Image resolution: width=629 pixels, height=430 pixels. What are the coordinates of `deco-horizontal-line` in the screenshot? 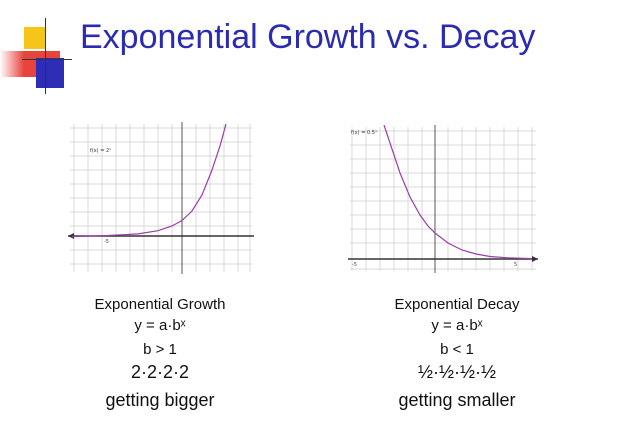 It's located at (47, 59).